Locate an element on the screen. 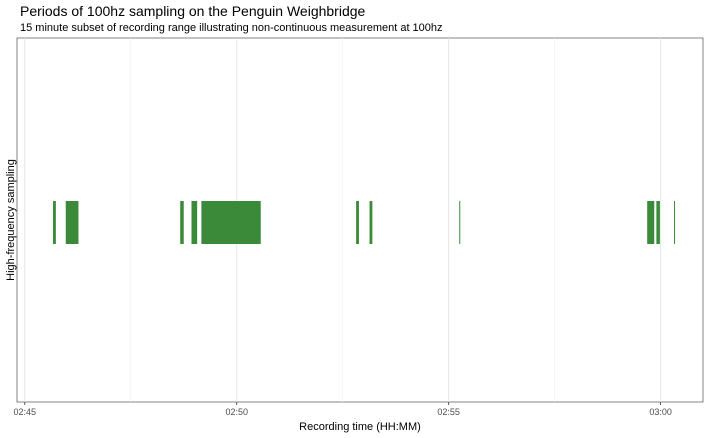 This screenshot has height=438, width=708. x-tick-label: 02:55 is located at coordinates (448, 412).